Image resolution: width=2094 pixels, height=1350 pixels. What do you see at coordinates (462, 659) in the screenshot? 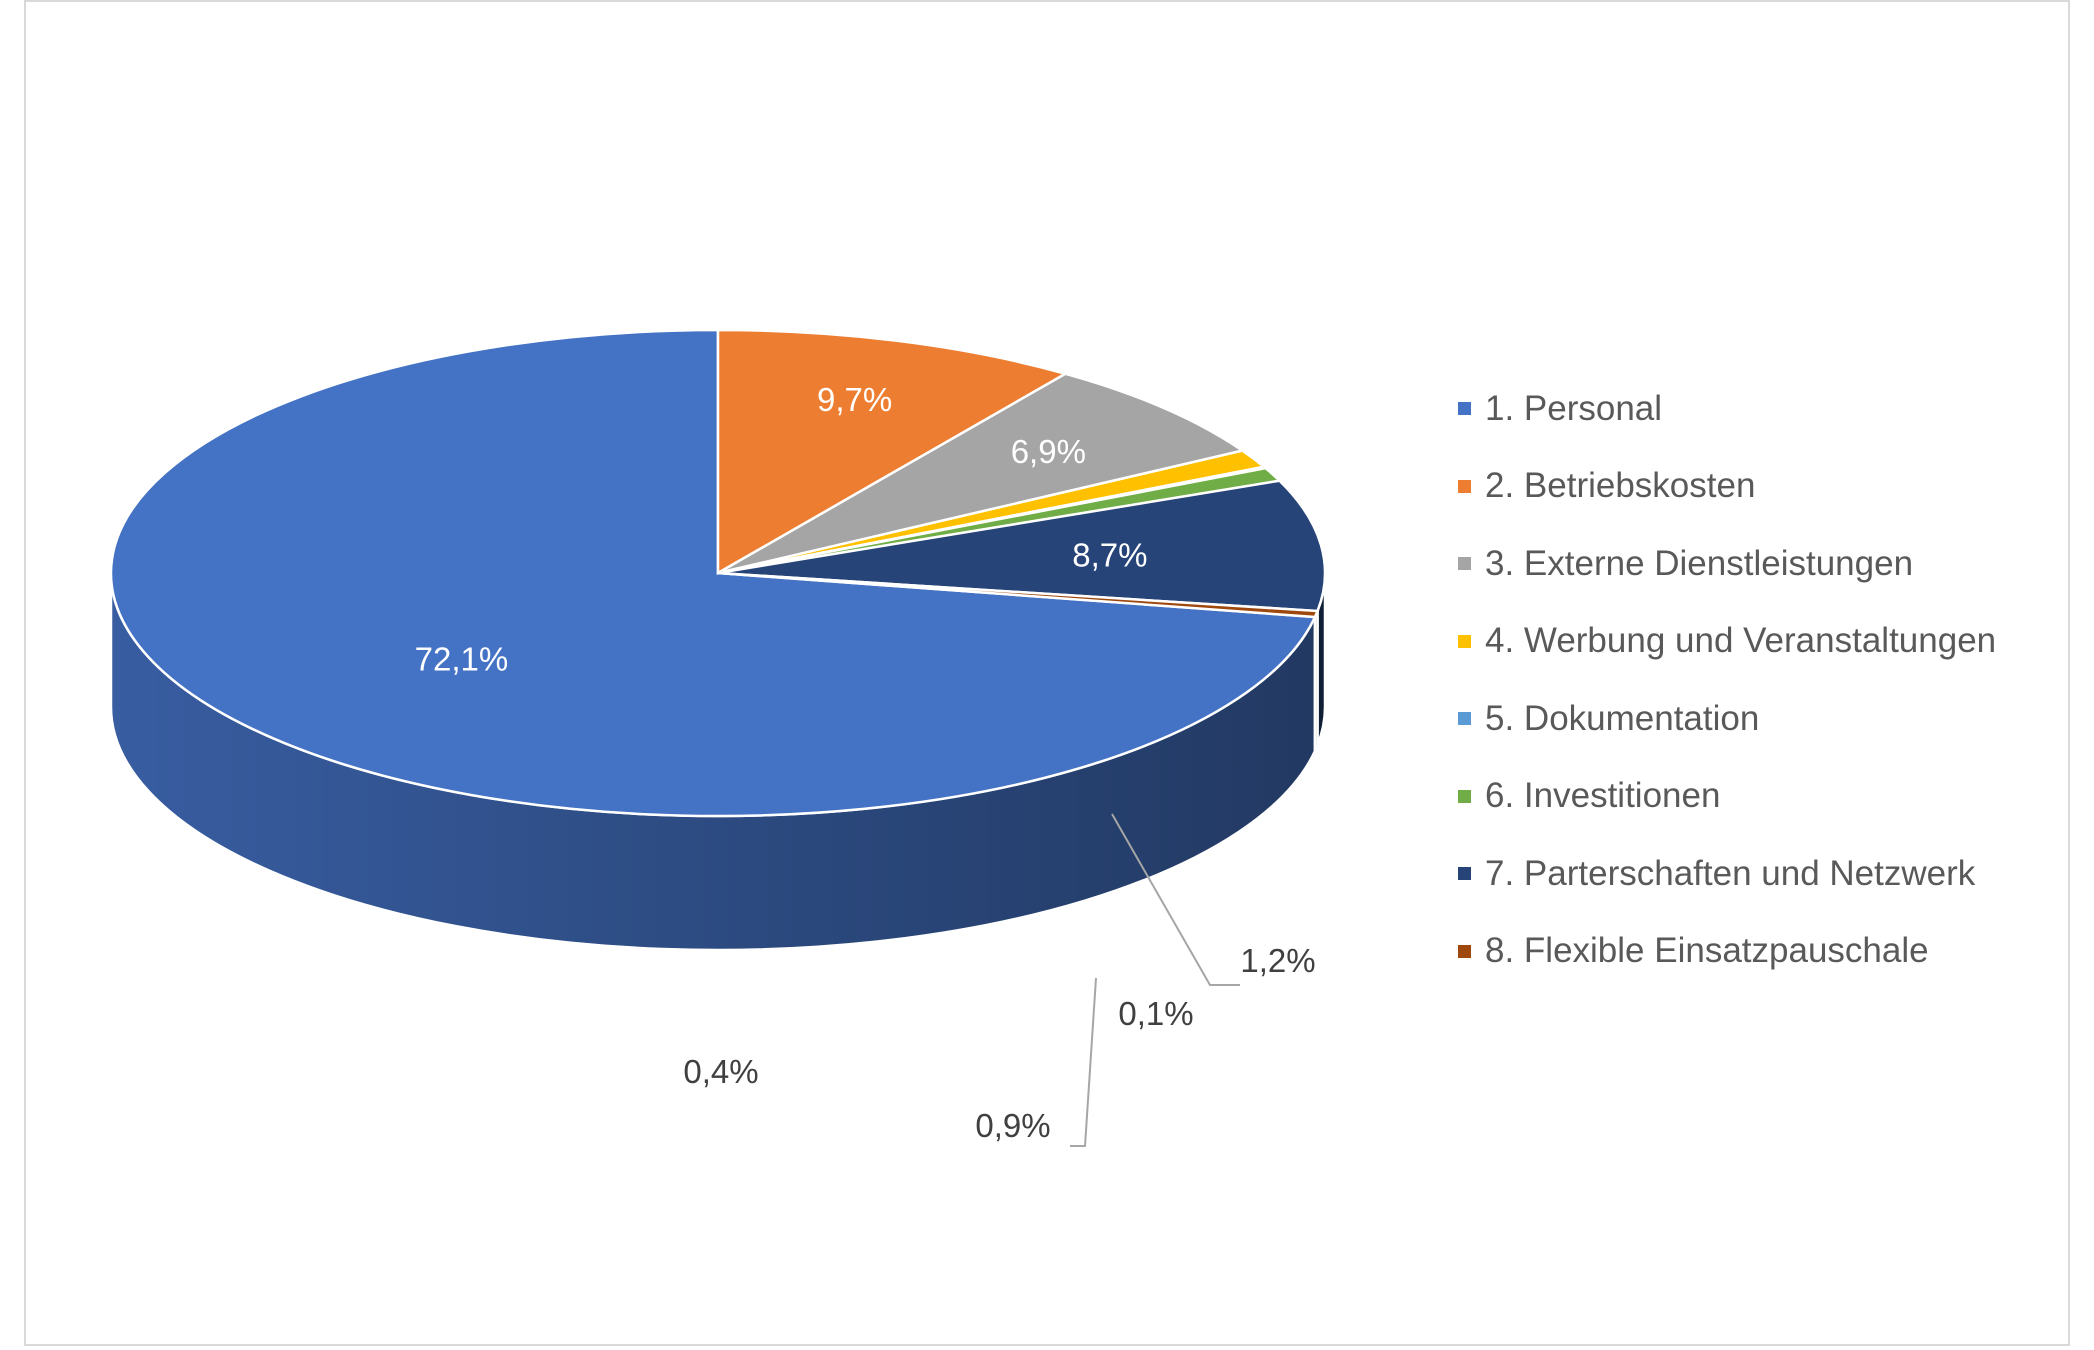
I see `slice-1-data-label: 72,1%` at bounding box center [462, 659].